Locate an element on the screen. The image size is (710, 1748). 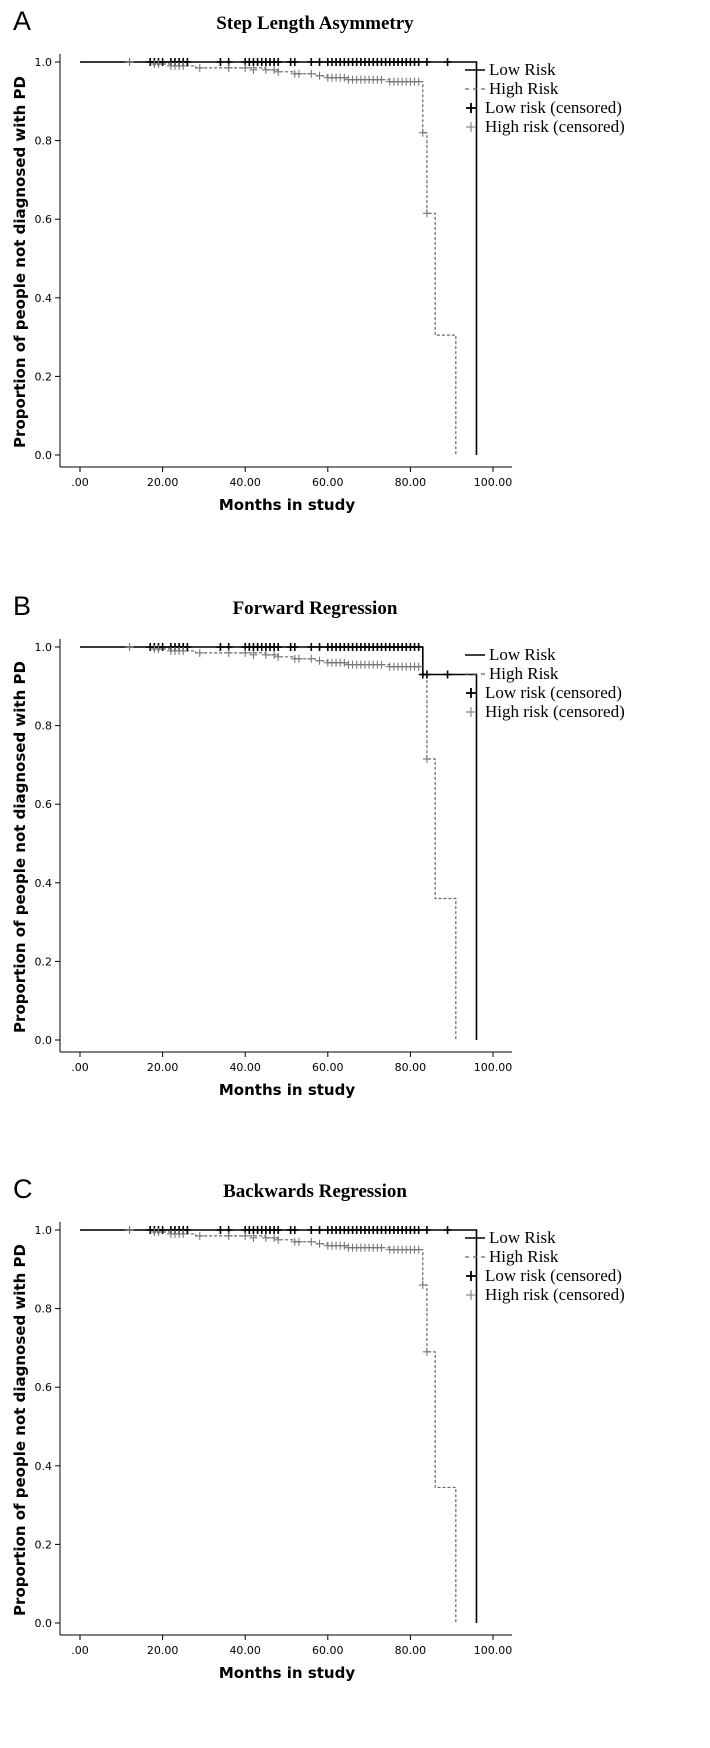
chart-title: Step Length Asymmetry is located at coordinates (315, 23).